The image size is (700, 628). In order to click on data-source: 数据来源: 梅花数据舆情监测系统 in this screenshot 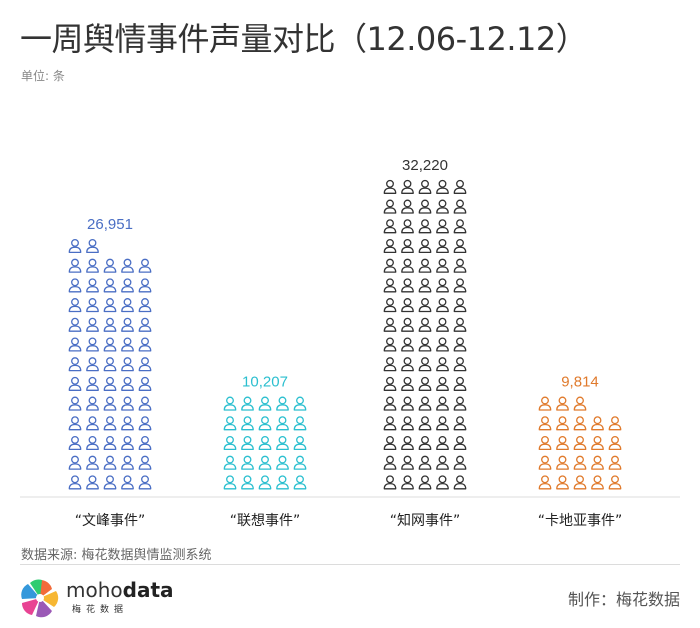, I will do `click(116, 555)`.